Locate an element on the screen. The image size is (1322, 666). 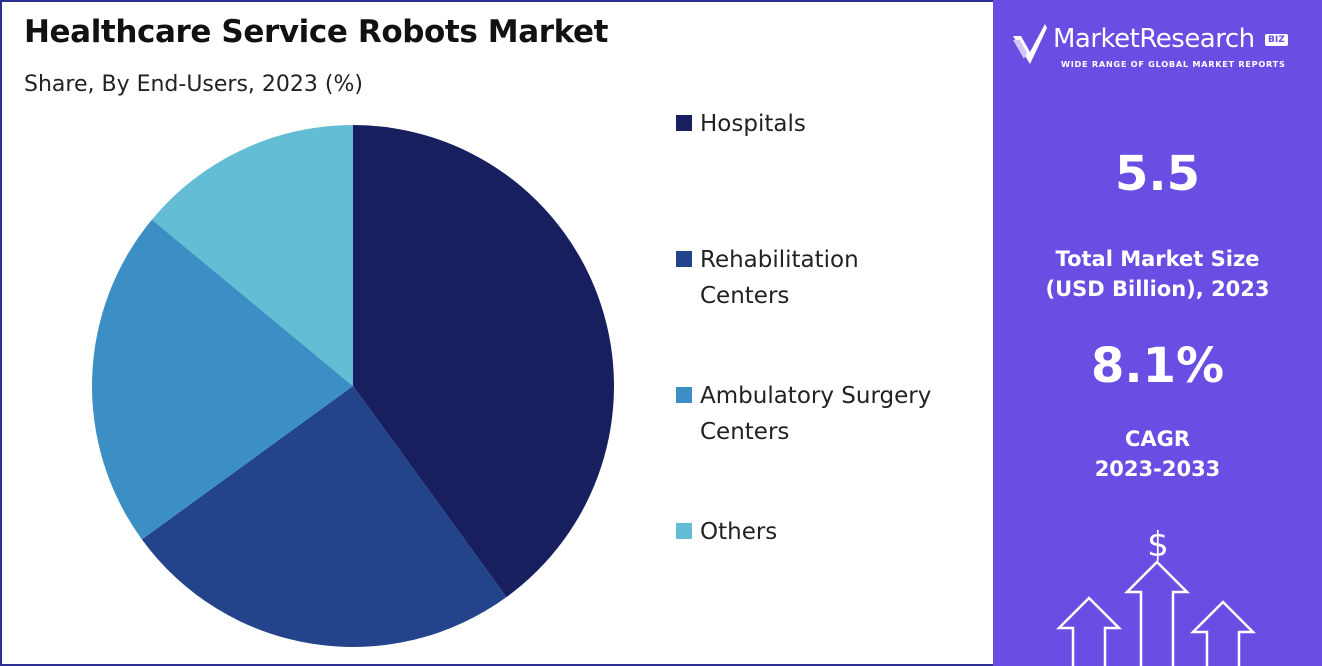
arrow-up-right-icon is located at coordinates (1223, 633).